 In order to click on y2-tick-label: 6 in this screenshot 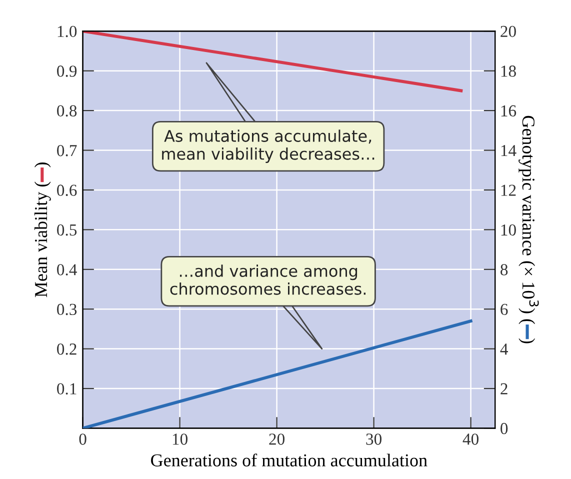, I will do `click(504, 310)`.